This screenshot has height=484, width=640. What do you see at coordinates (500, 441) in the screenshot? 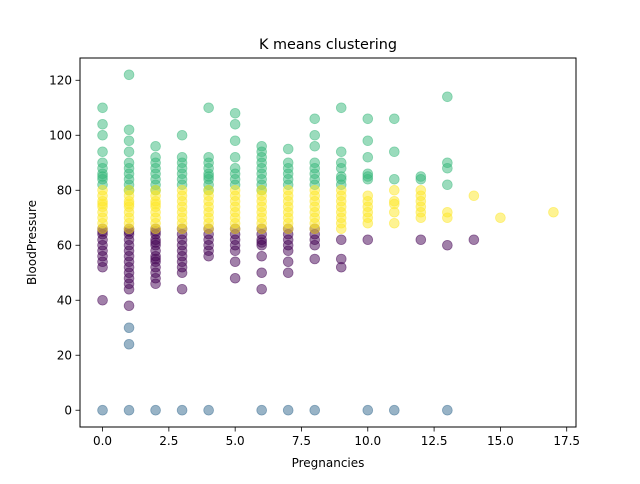
I see `x-tick-label: 15.0` at bounding box center [500, 441].